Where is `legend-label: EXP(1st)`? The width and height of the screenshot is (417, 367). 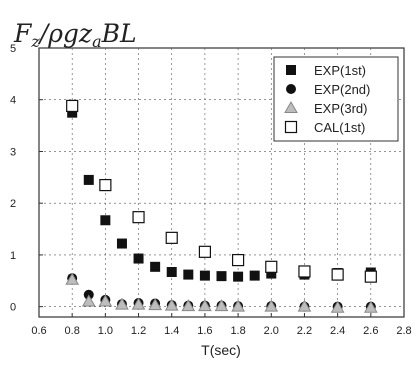 legend-label: EXP(1st) is located at coordinates (340, 70).